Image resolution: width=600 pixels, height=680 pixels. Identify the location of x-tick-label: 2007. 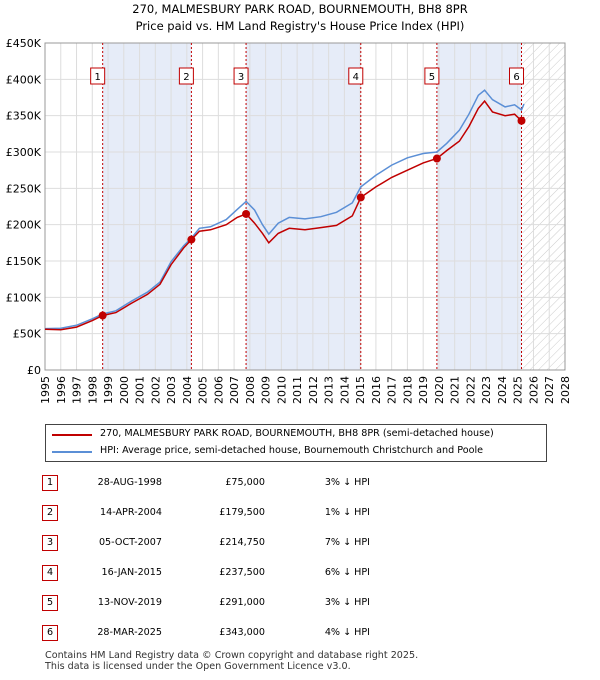
(234, 390).